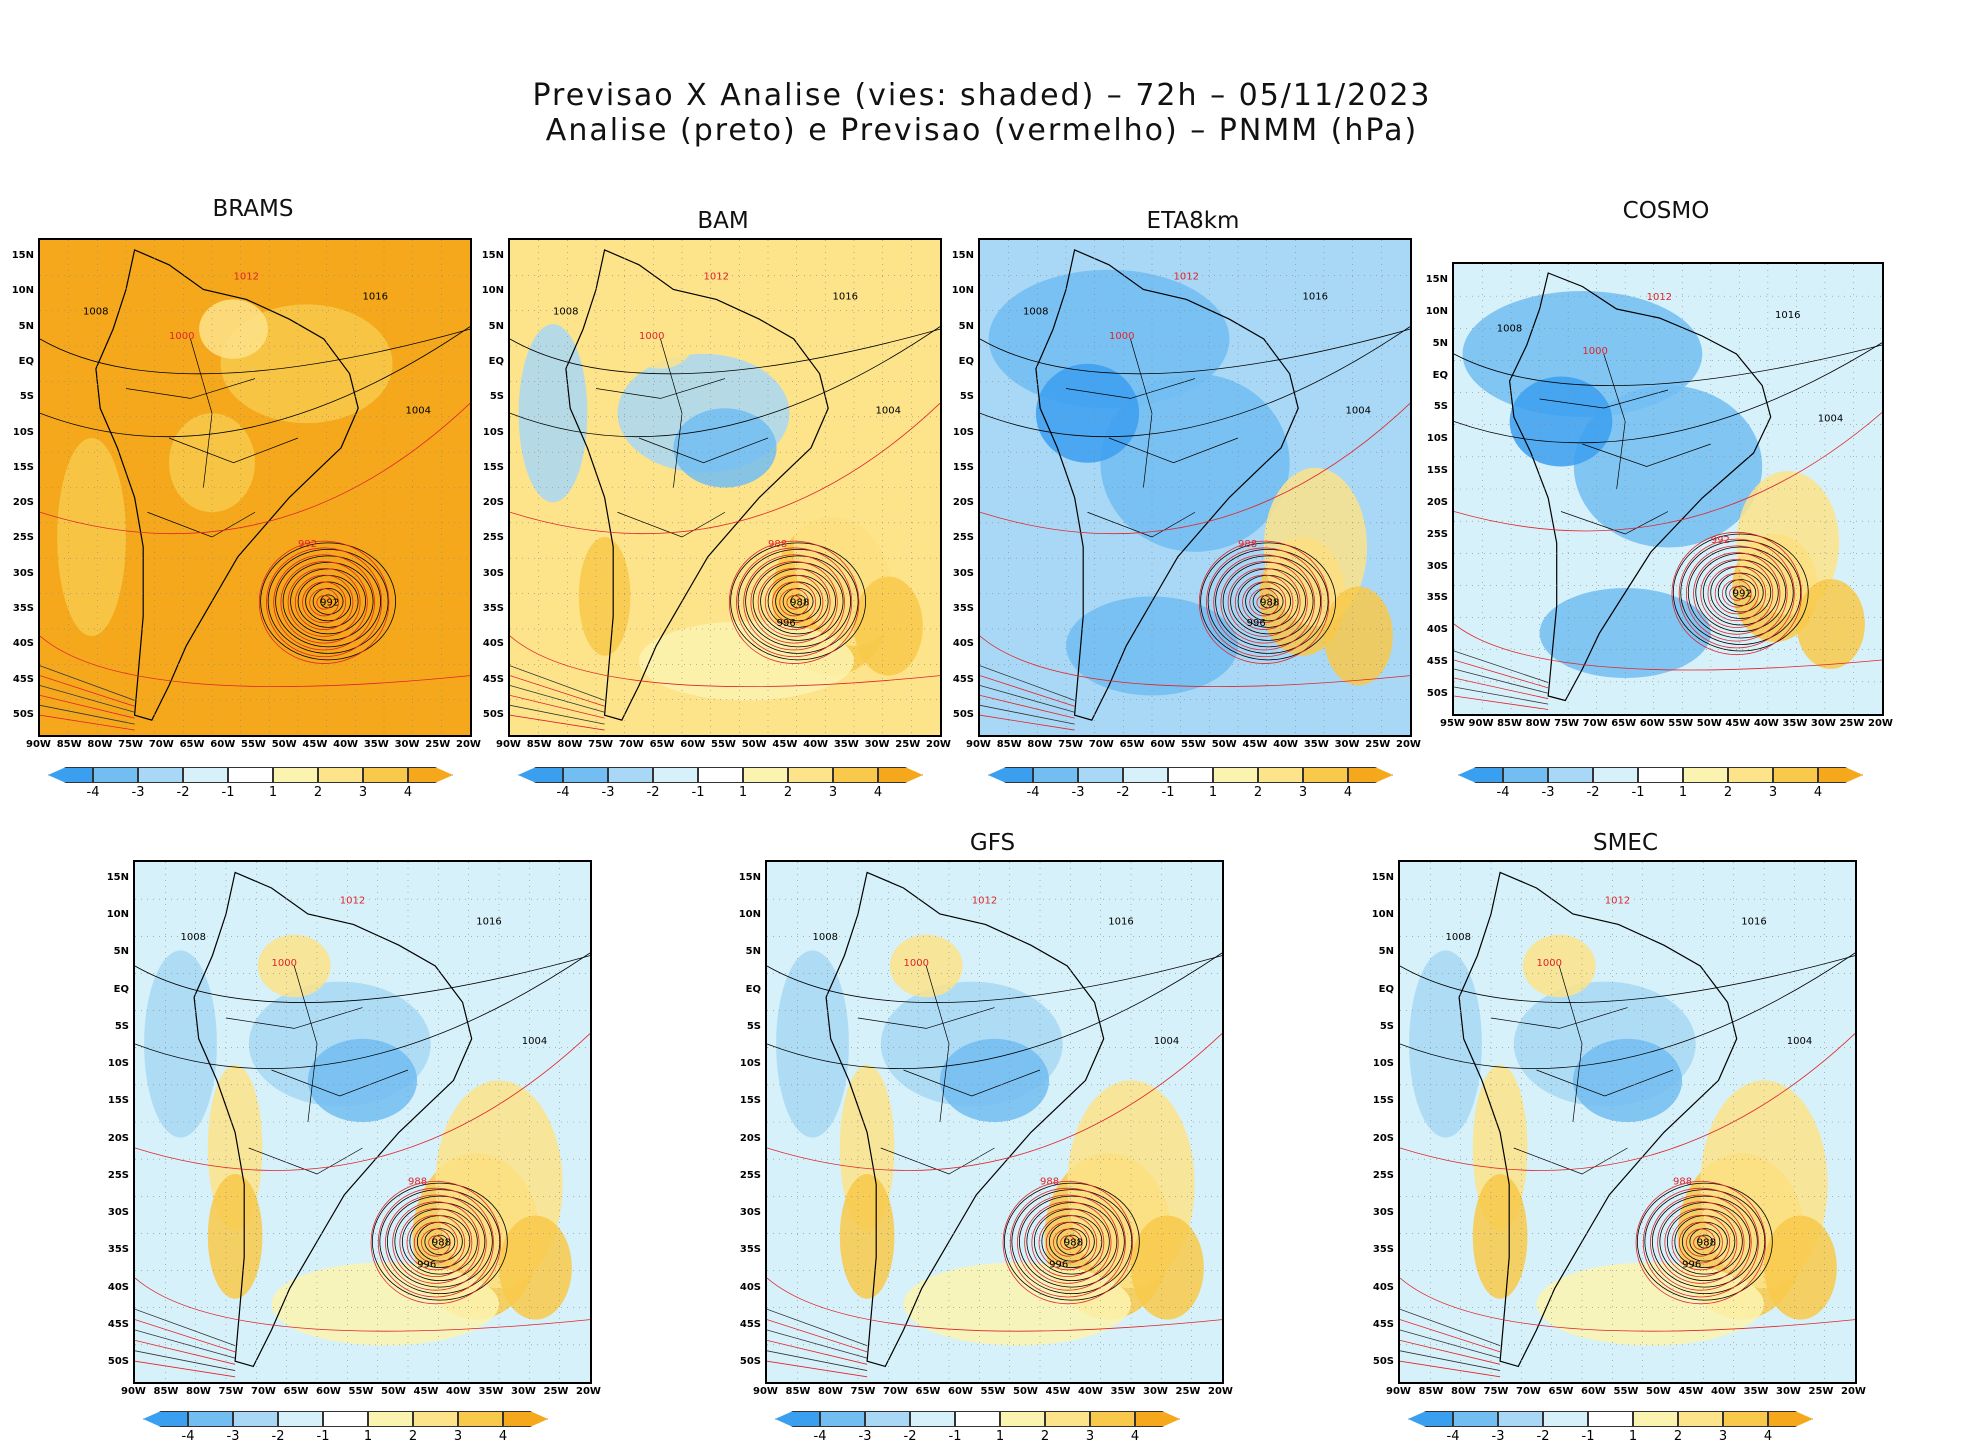 This screenshot has height=1449, width=1964. Describe the element at coordinates (697, 485) in the screenshot. I see `coastline` at that location.